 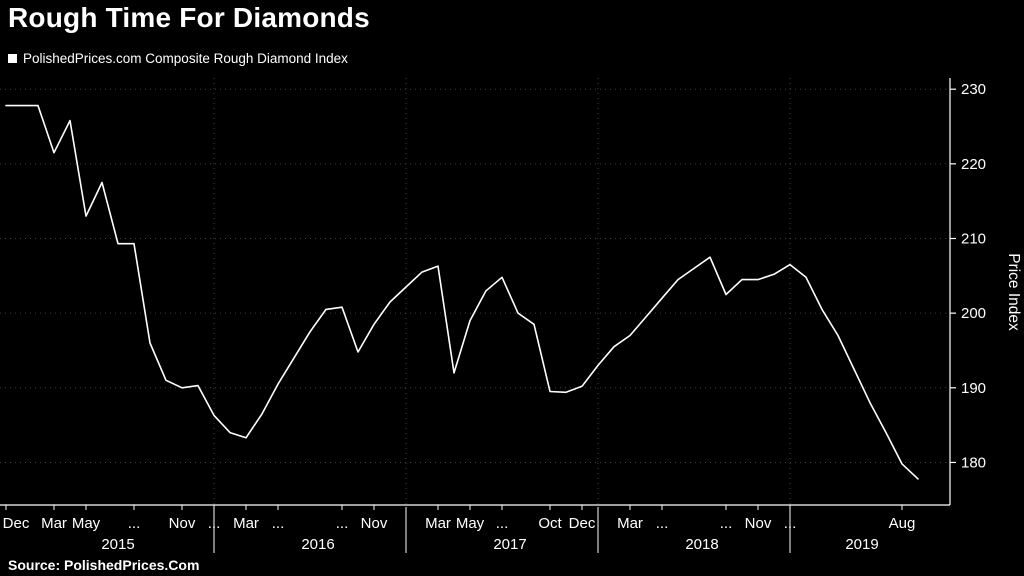 What do you see at coordinates (973, 89) in the screenshot?
I see `y-tick-label: 230` at bounding box center [973, 89].